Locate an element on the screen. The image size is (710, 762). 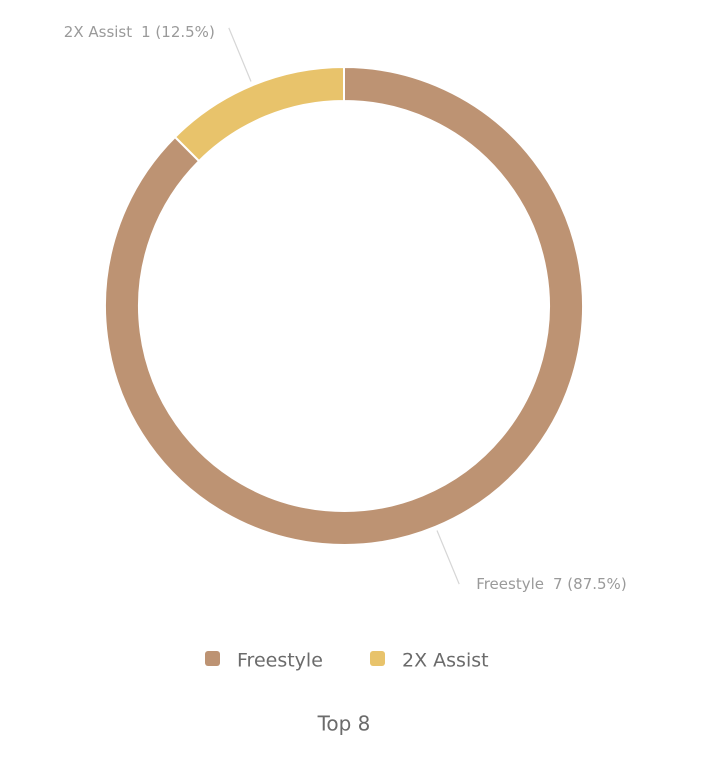
chart-title: Top 8 is located at coordinates (344, 724).